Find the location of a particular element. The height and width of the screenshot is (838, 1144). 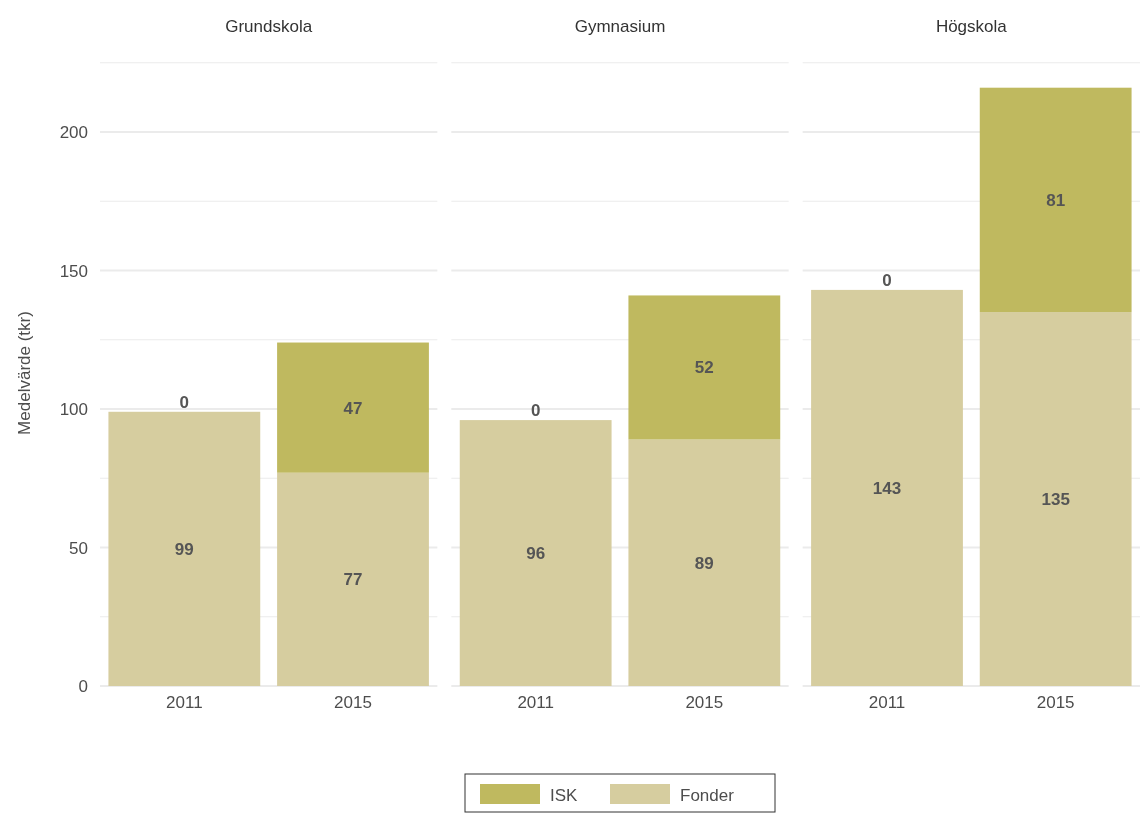

chart-title: Högskola is located at coordinates (971, 26).